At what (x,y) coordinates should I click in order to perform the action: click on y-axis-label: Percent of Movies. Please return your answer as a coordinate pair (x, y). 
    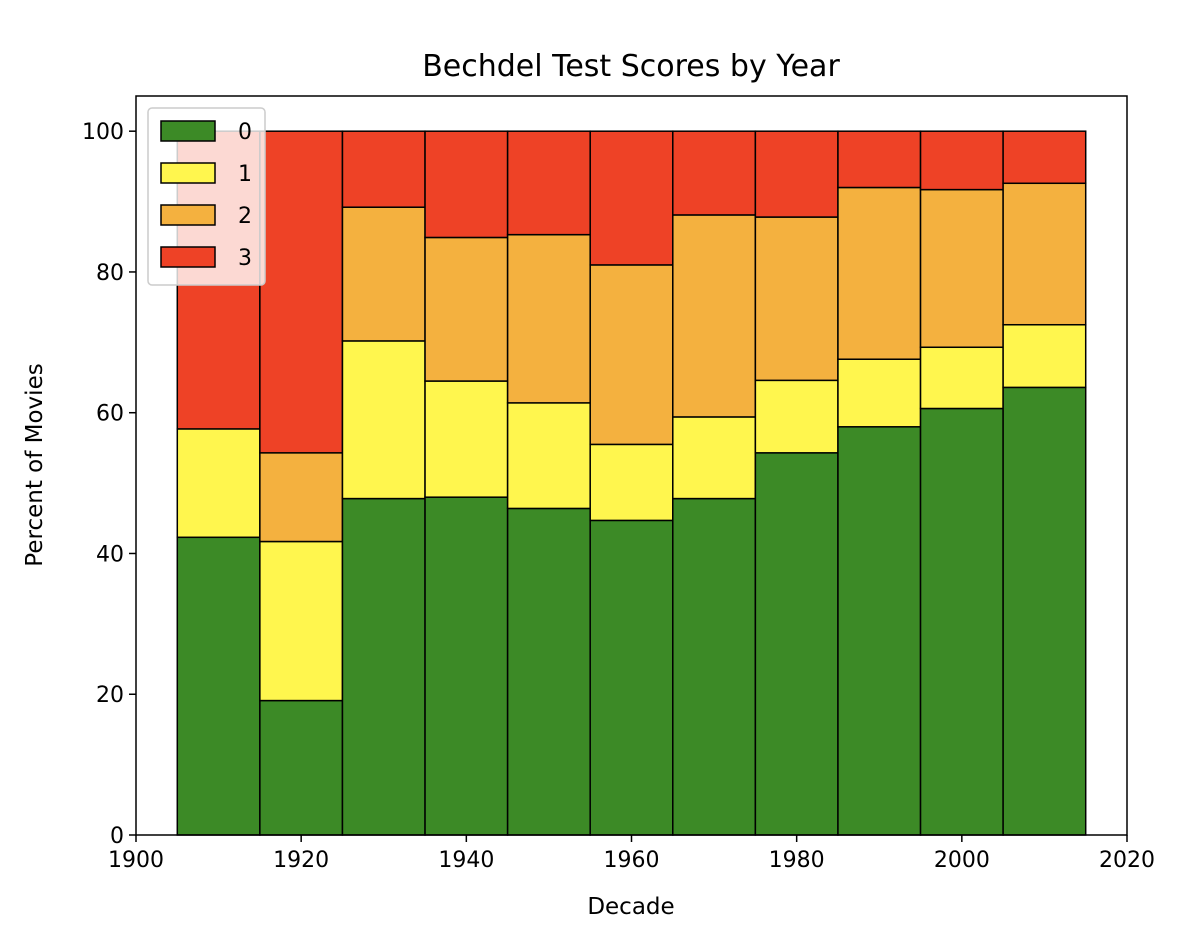
    Looking at the image, I should click on (35, 464).